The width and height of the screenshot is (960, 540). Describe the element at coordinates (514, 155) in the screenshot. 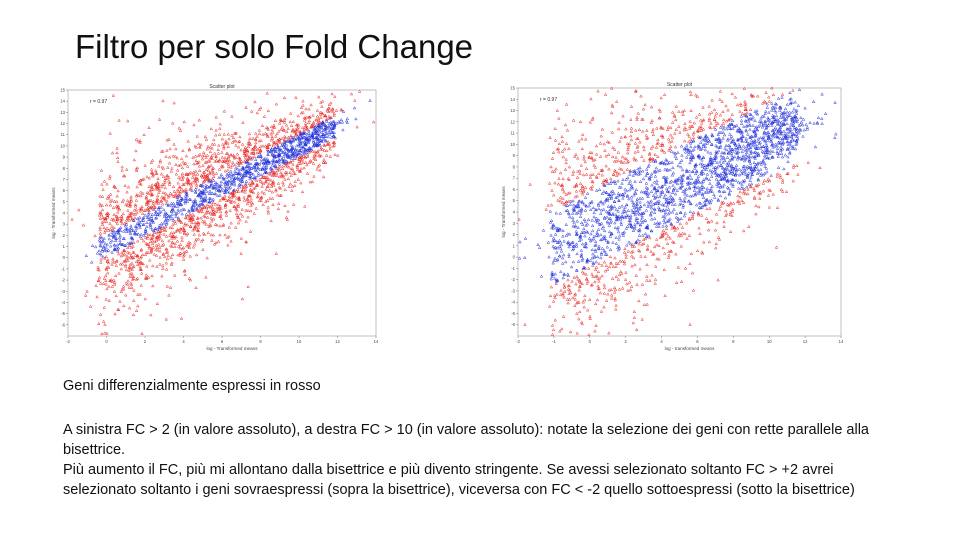

I see `y-tick-label: 9` at that location.